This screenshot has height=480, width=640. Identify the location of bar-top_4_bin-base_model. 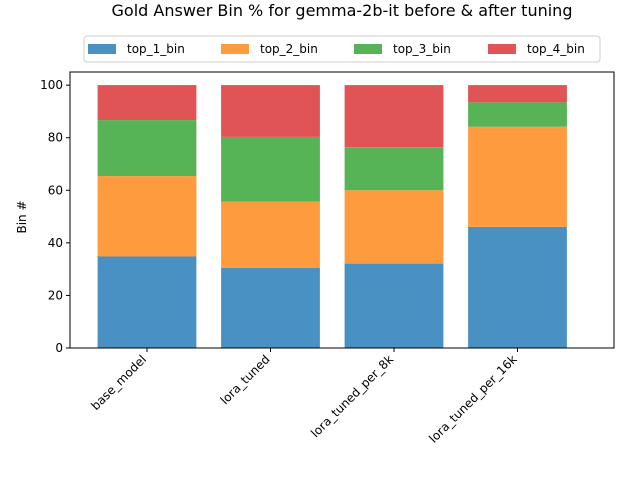
(147, 103).